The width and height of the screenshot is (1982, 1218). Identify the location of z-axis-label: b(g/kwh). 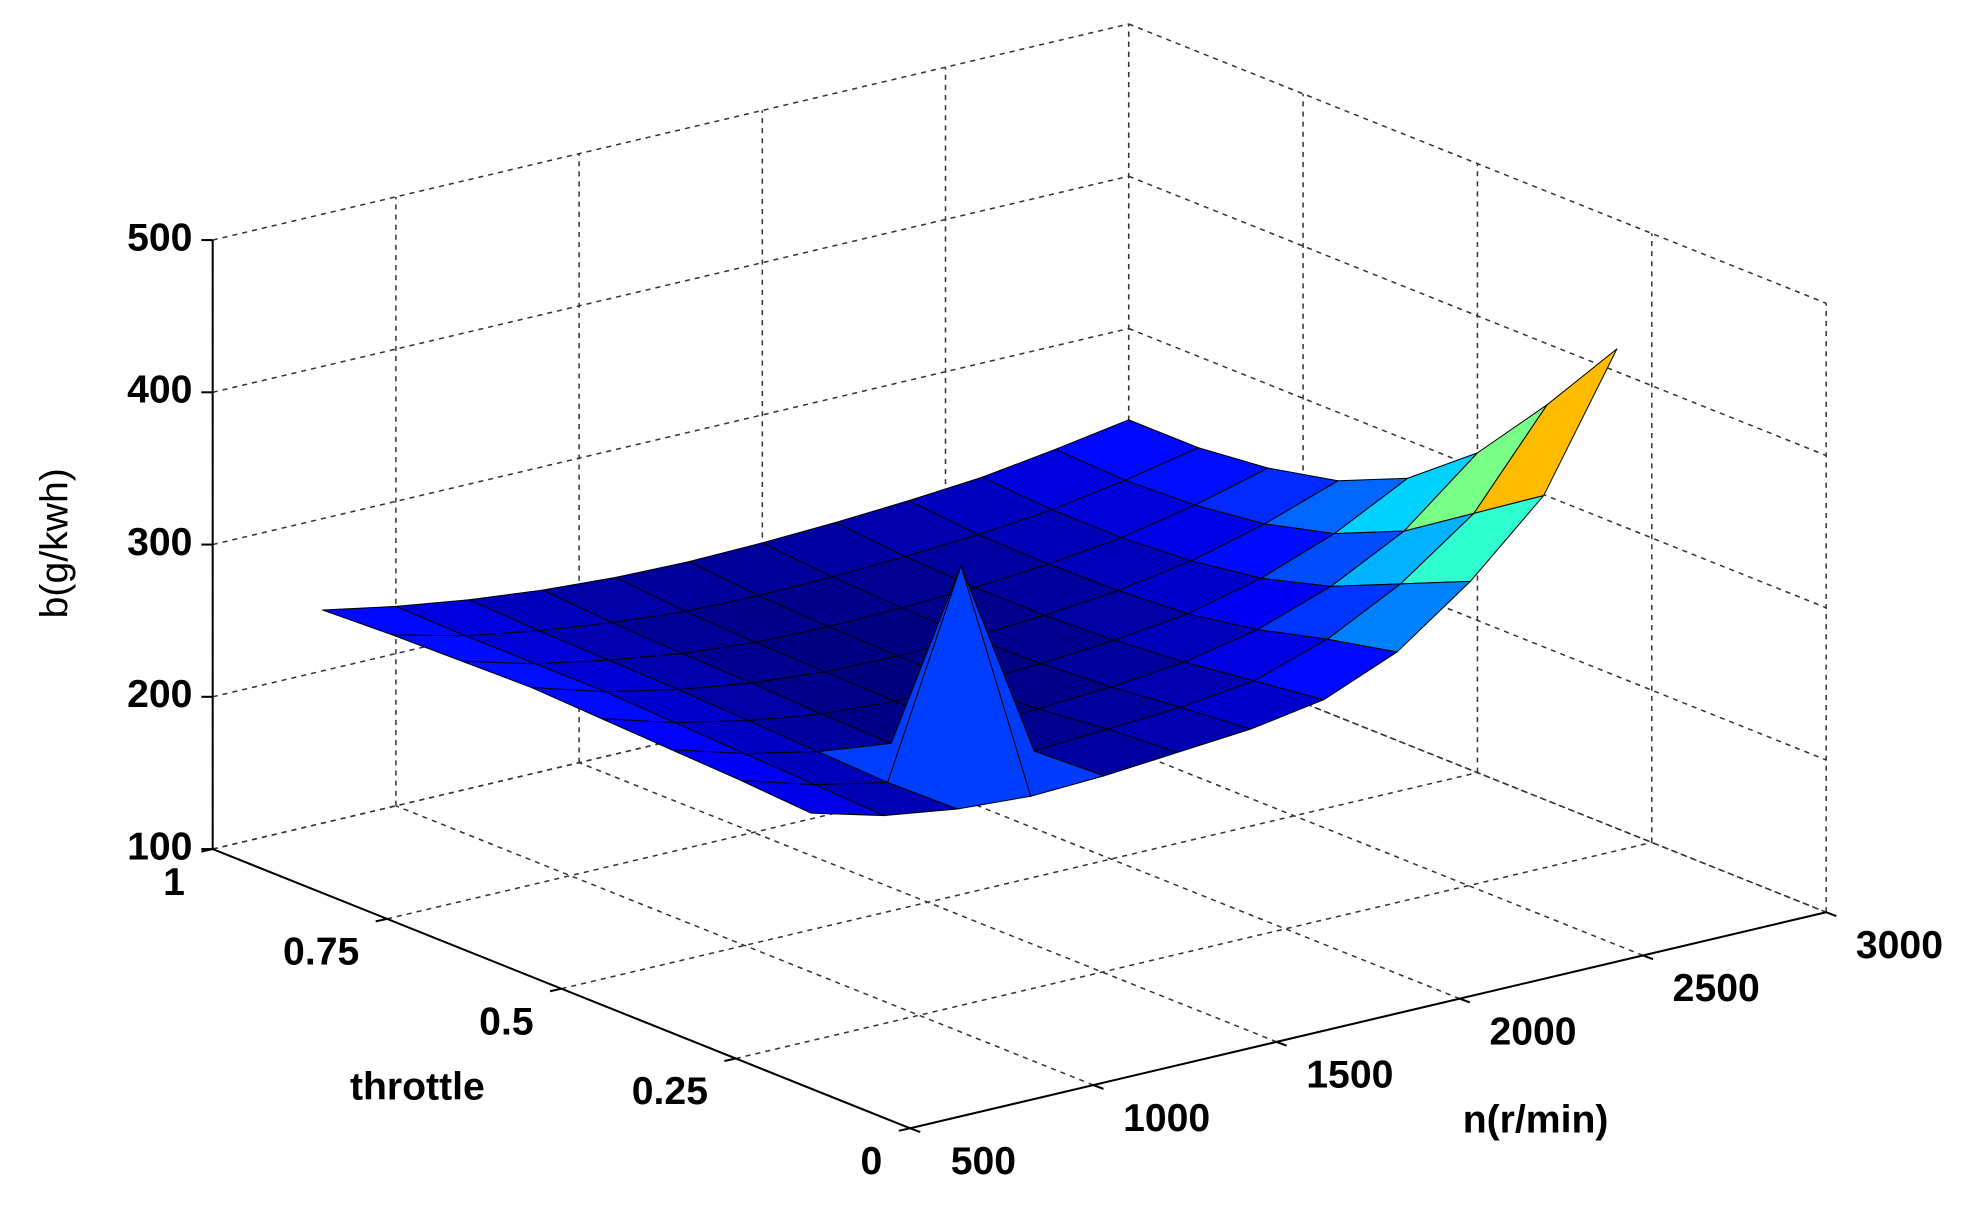
(55, 543).